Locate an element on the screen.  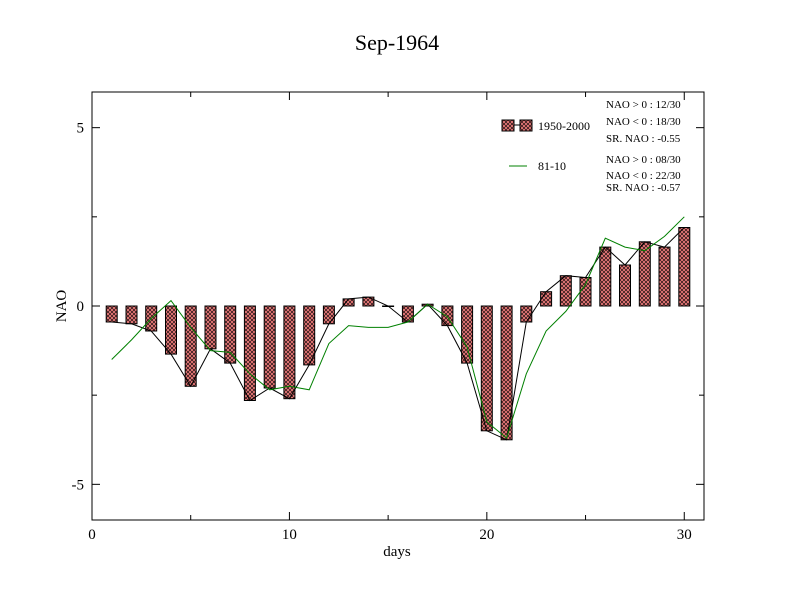
y-tick-label-0: 0 is located at coordinates (81, 307).